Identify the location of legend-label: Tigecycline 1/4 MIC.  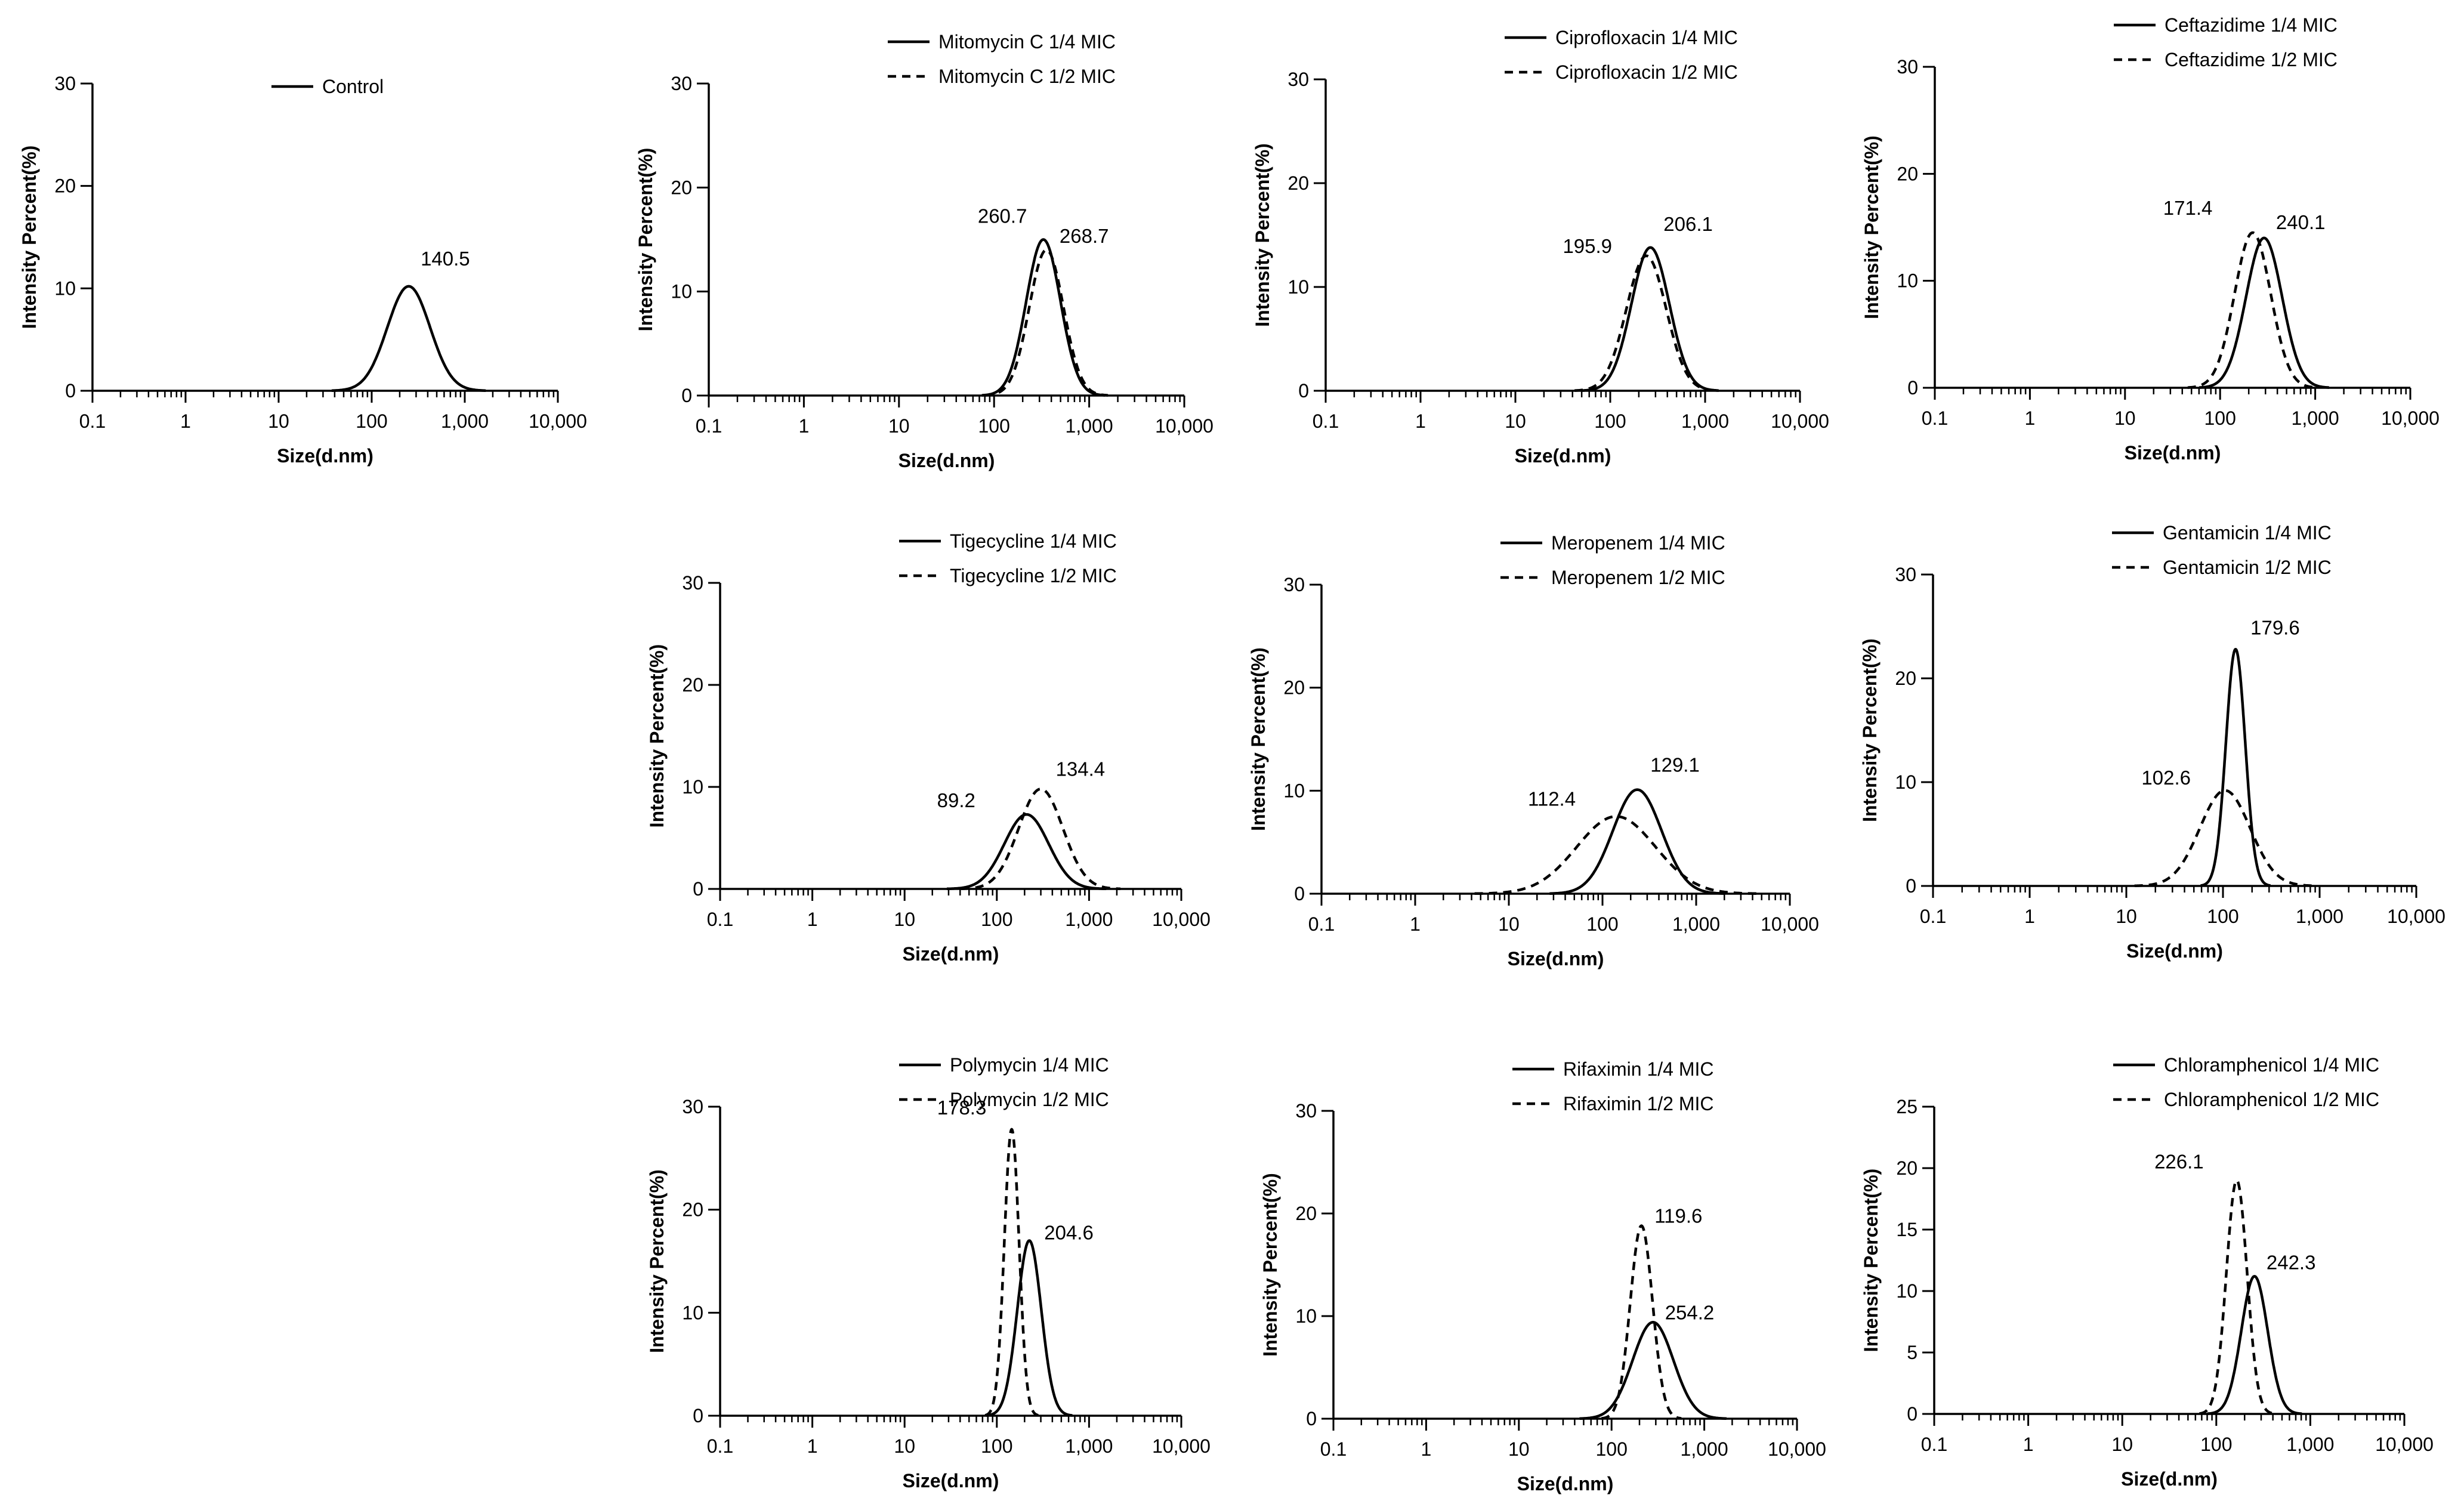
(1033, 541).